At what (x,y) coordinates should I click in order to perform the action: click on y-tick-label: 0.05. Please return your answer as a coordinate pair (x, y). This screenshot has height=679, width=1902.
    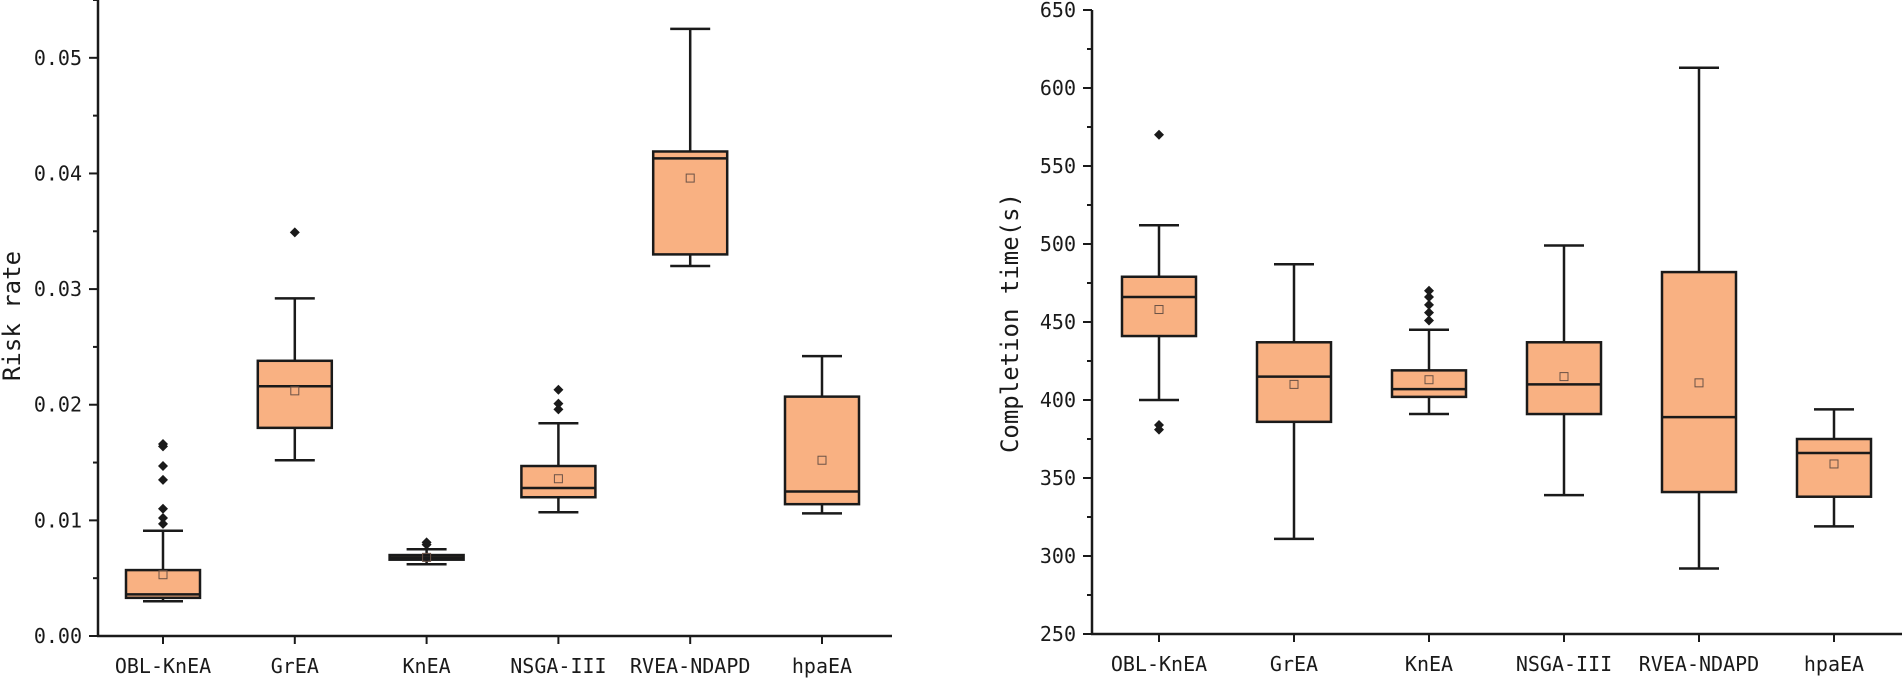
    Looking at the image, I should click on (58, 58).